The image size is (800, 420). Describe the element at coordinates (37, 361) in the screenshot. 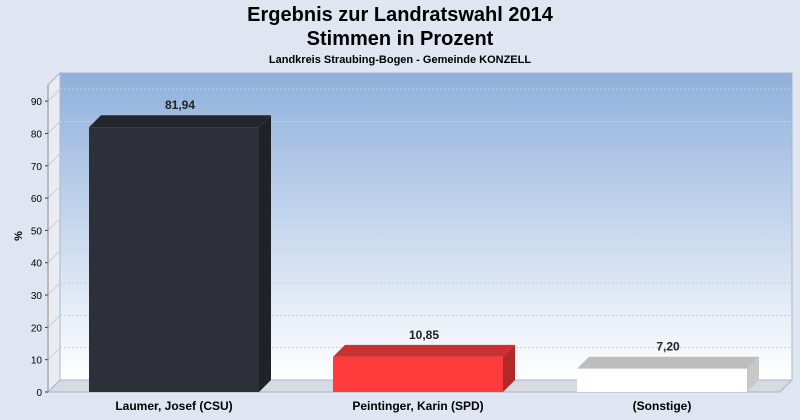

I see `y-tick-label: 10` at that location.